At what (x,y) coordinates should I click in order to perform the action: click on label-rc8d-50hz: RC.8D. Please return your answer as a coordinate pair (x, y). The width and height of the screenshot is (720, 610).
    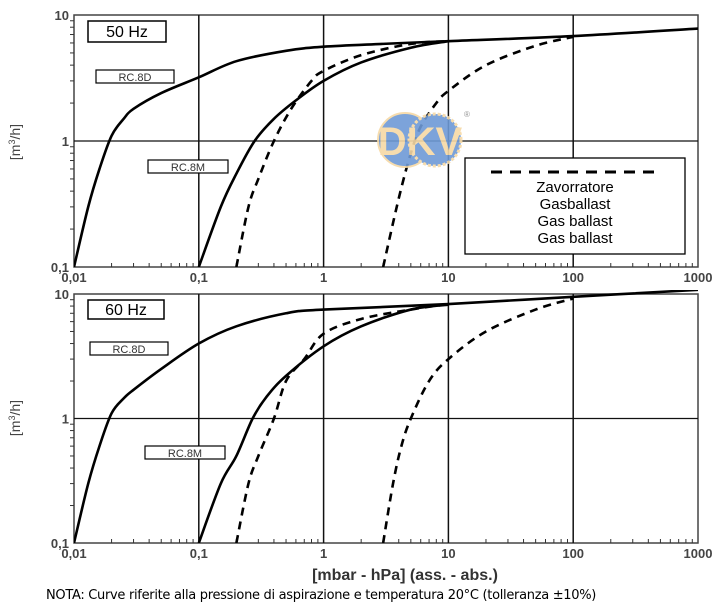
    Looking at the image, I should click on (135, 76).